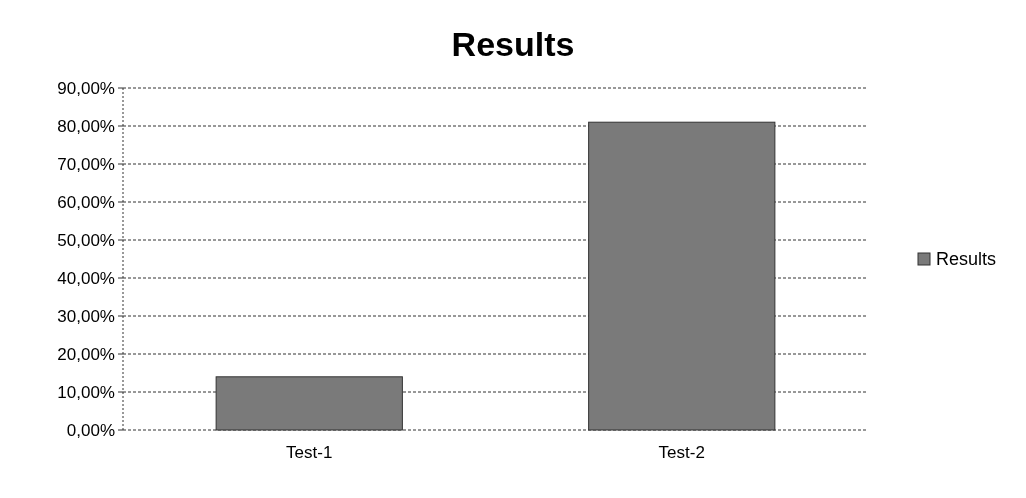  Describe the element at coordinates (86, 126) in the screenshot. I see `y-tick-label: 80,00%` at that location.